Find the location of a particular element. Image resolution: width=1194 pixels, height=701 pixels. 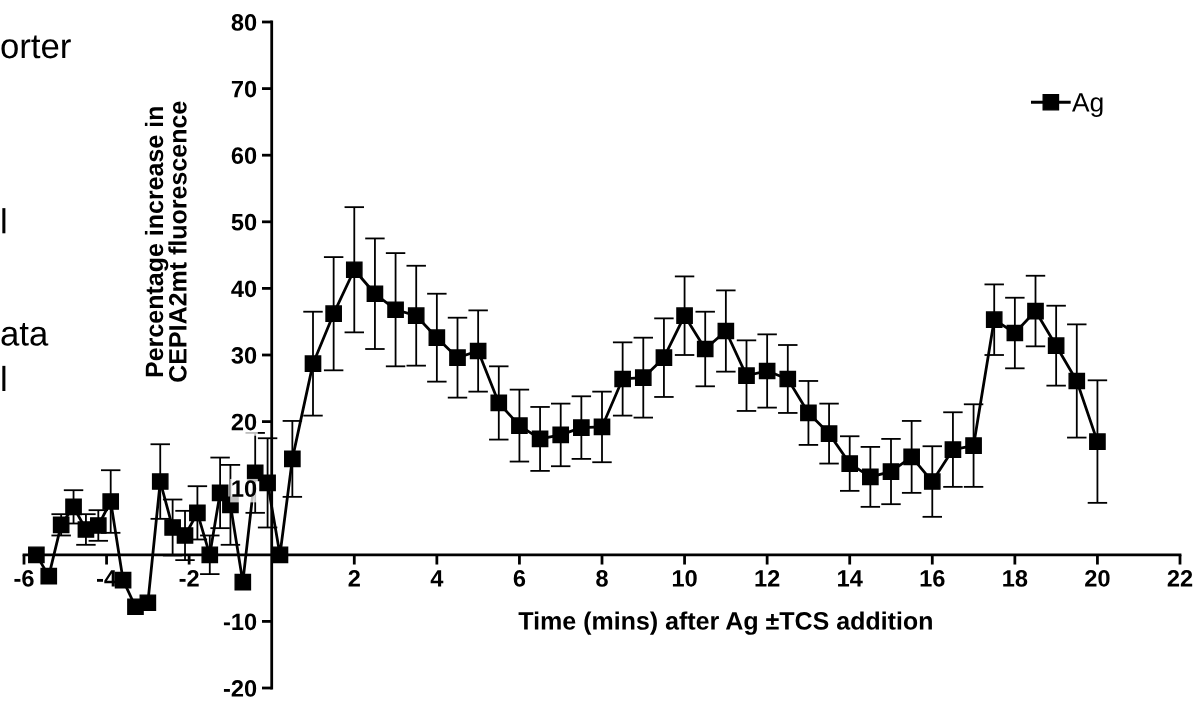

y-tick-label: -20 is located at coordinates (240, 688).